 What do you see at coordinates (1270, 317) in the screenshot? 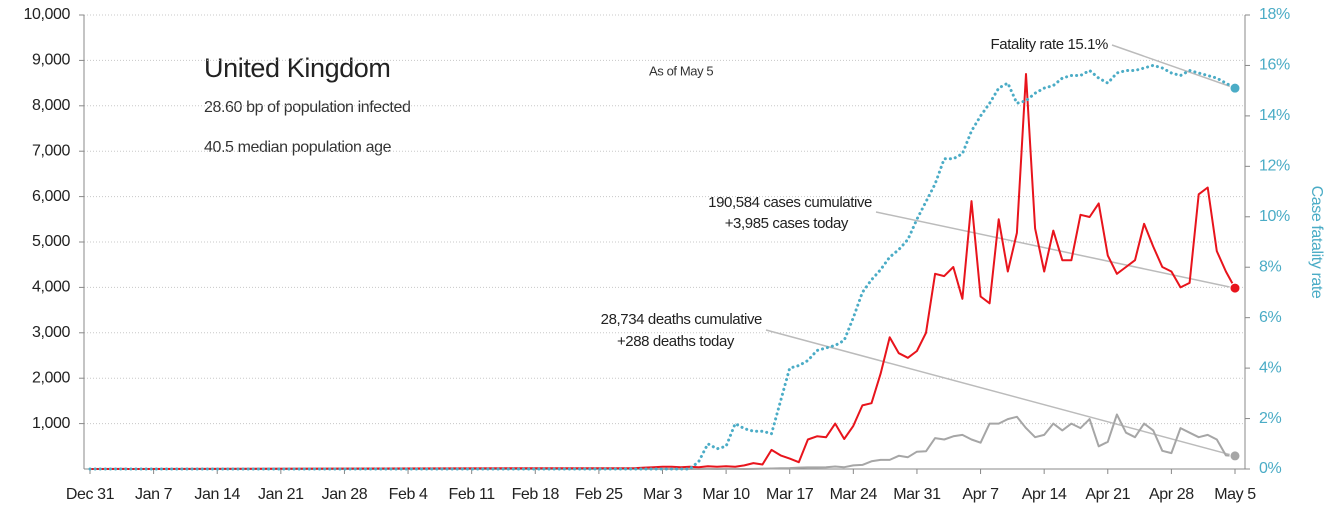
I see `y2-tick-label: 6%` at bounding box center [1270, 317].